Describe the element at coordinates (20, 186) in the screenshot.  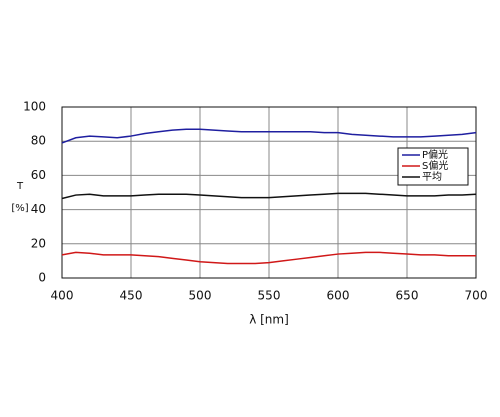
I see `y-axis-label: T` at that location.